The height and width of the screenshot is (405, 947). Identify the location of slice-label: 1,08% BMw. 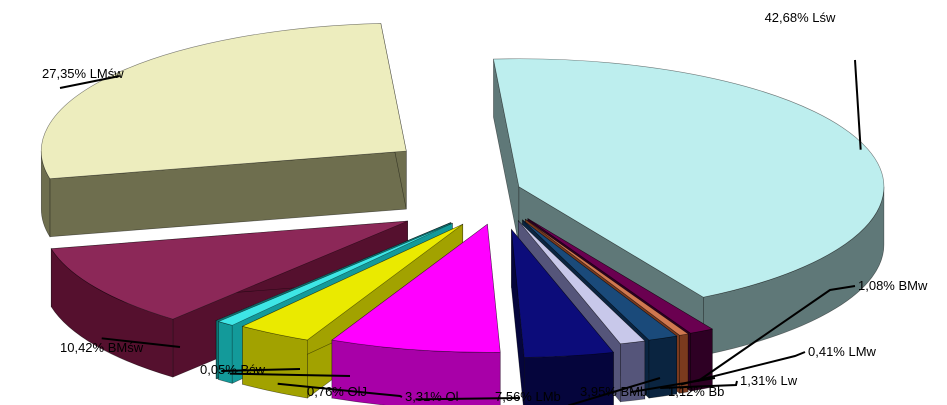
(893, 285).